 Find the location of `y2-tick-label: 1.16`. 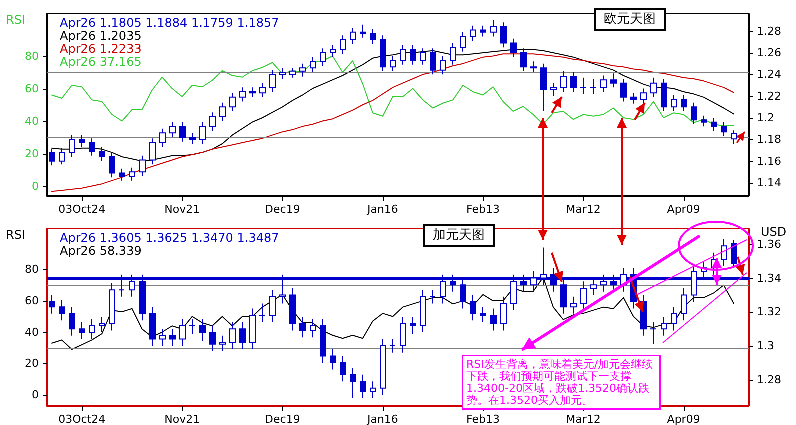

y2-tick-label: 1.16 is located at coordinates (769, 161).